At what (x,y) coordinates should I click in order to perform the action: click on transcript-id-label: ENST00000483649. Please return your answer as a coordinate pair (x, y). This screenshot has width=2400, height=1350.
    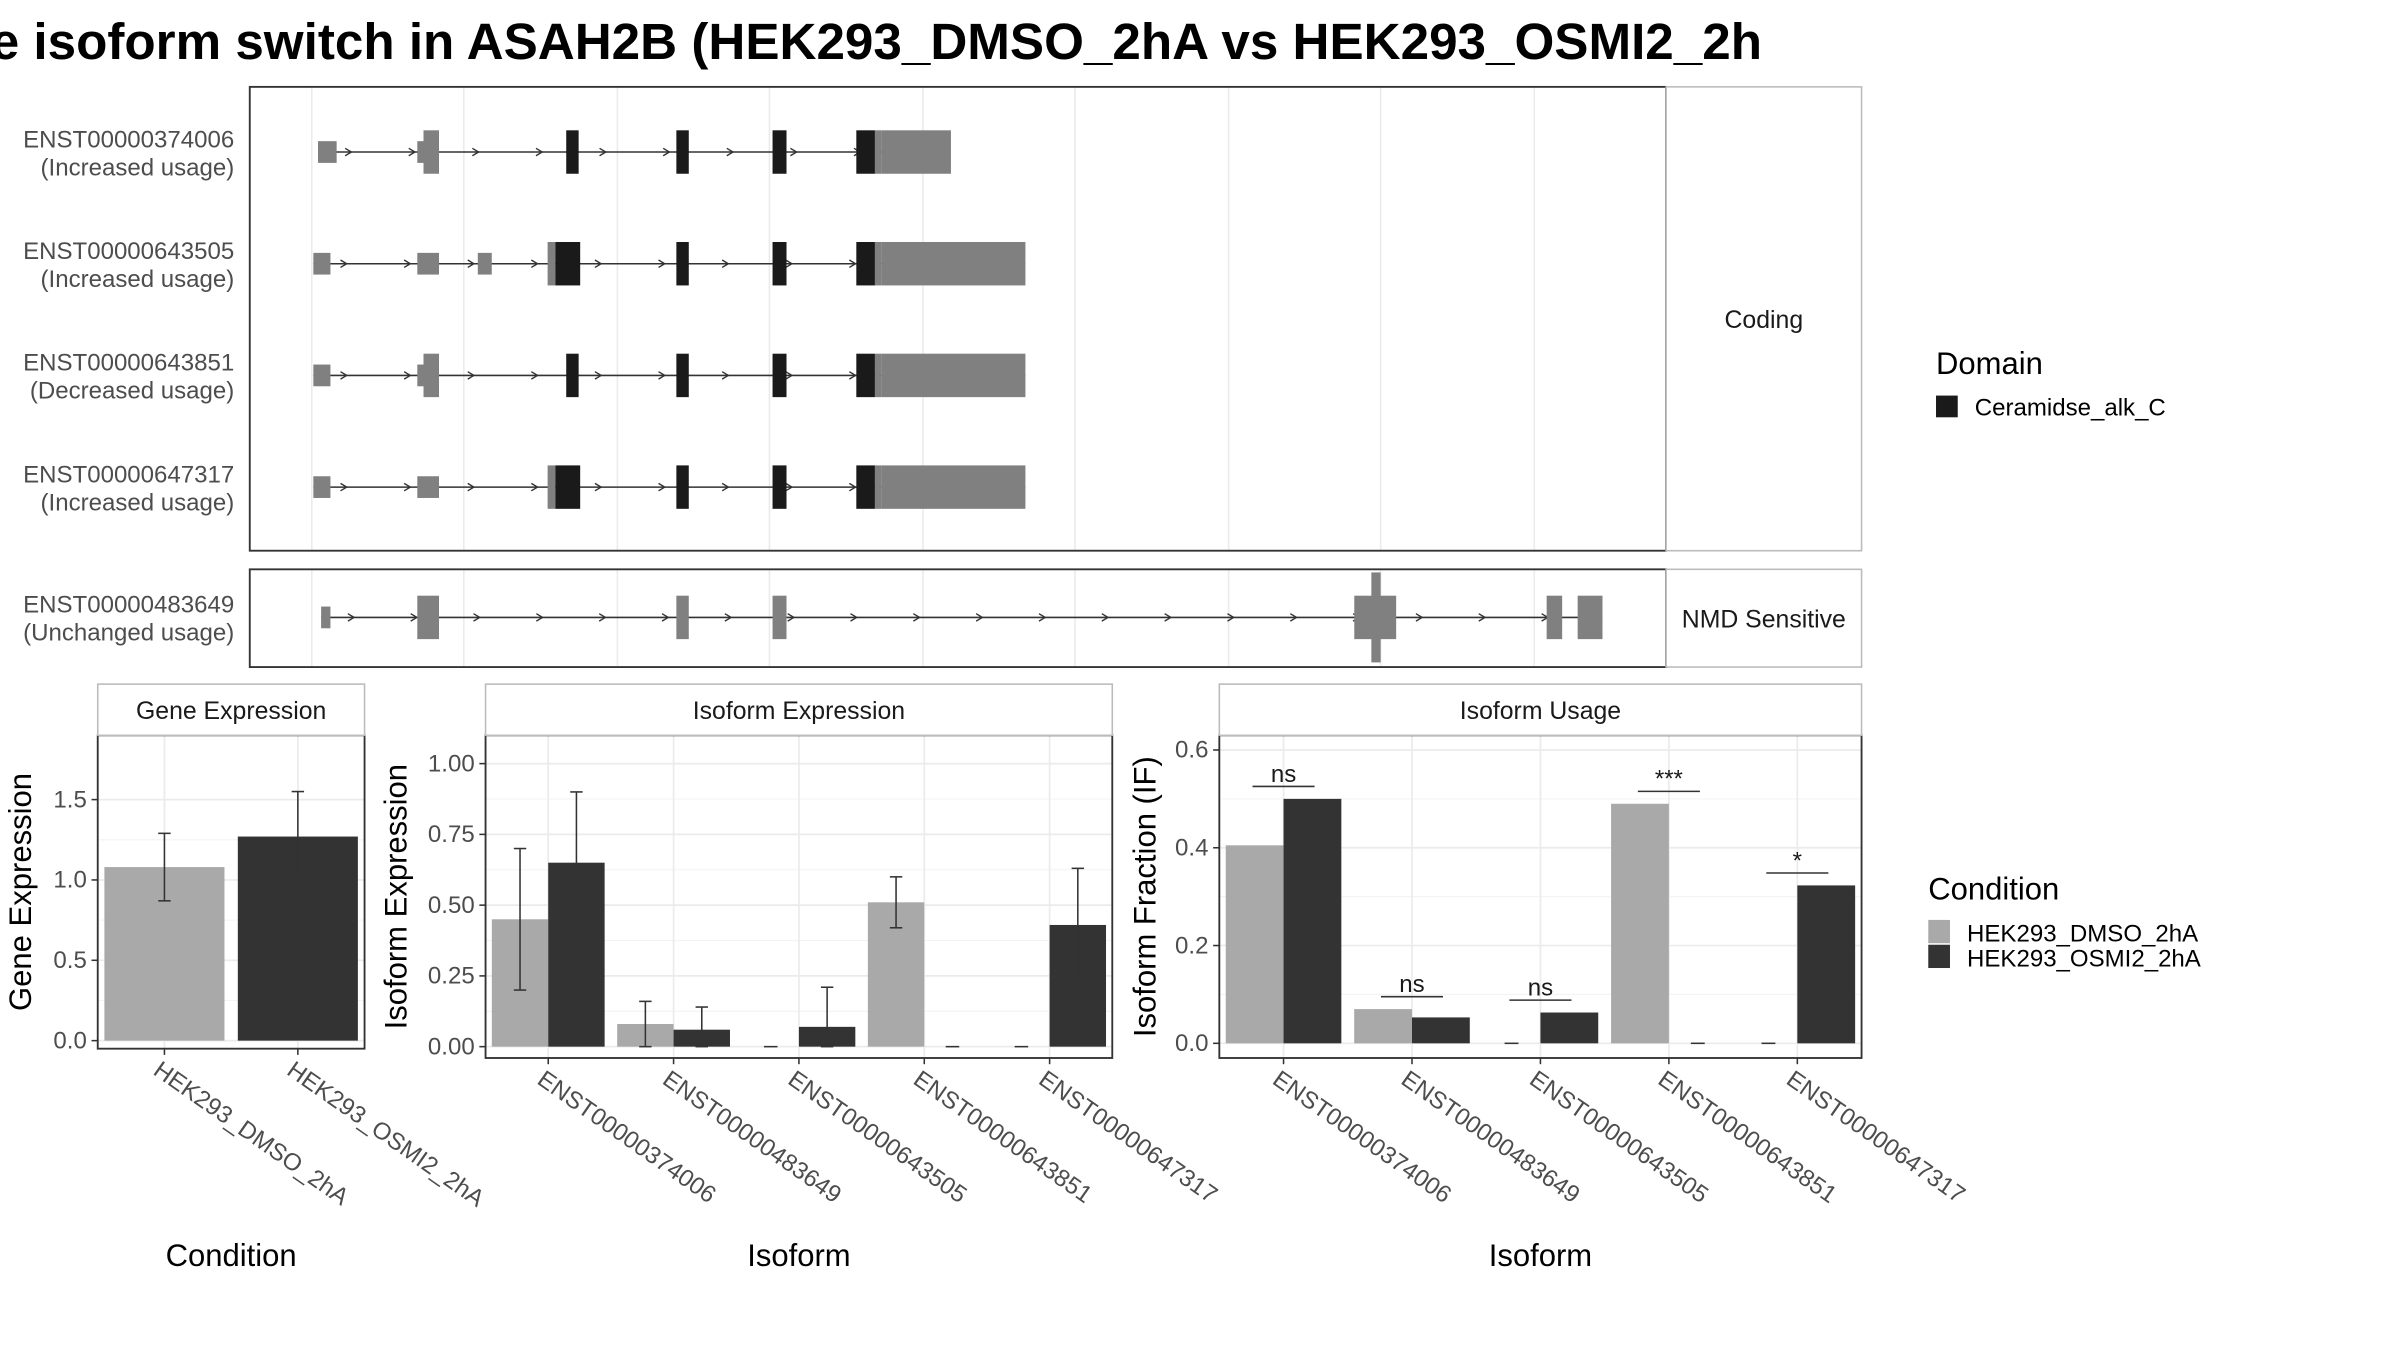
    Looking at the image, I should click on (128, 605).